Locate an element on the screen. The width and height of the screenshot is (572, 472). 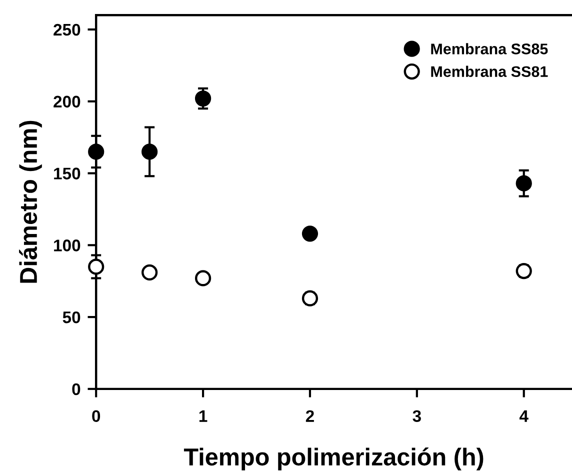
x-axis-title: Tiempo polimerización (h) is located at coordinates (334, 459).